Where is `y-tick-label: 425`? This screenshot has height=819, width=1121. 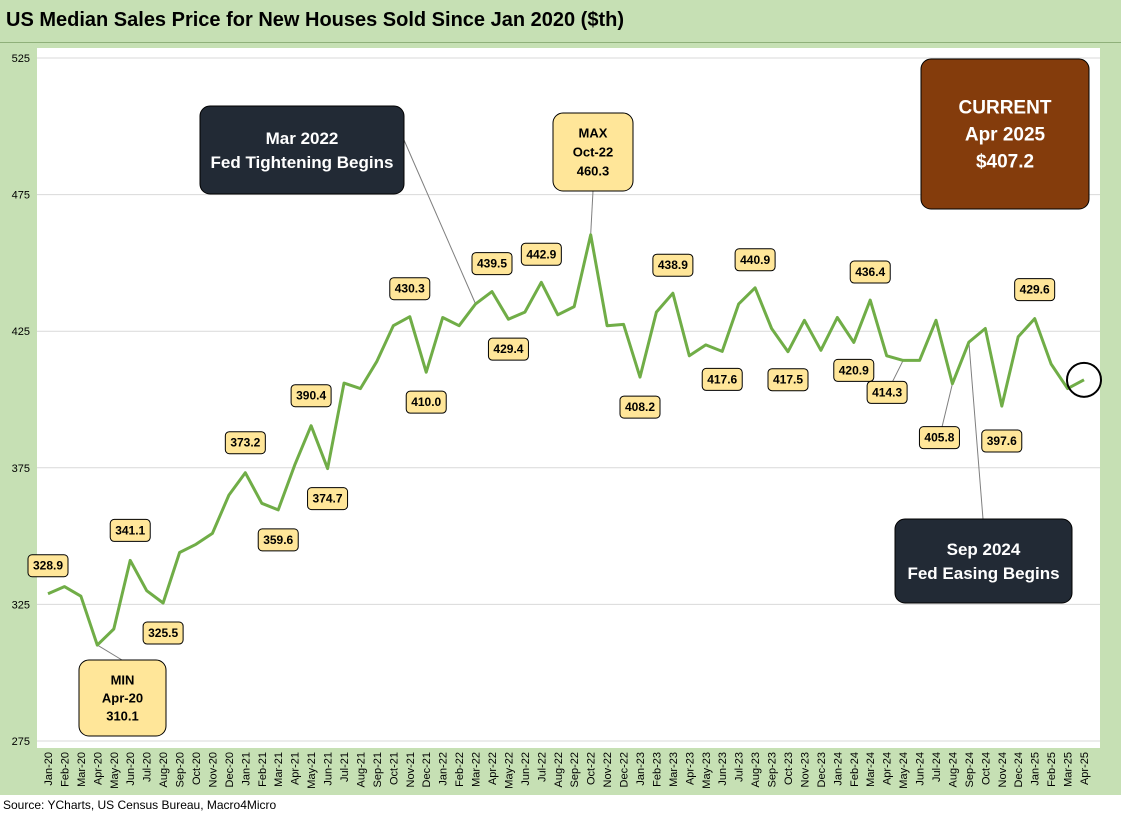
y-tick-label: 425 is located at coordinates (21, 332).